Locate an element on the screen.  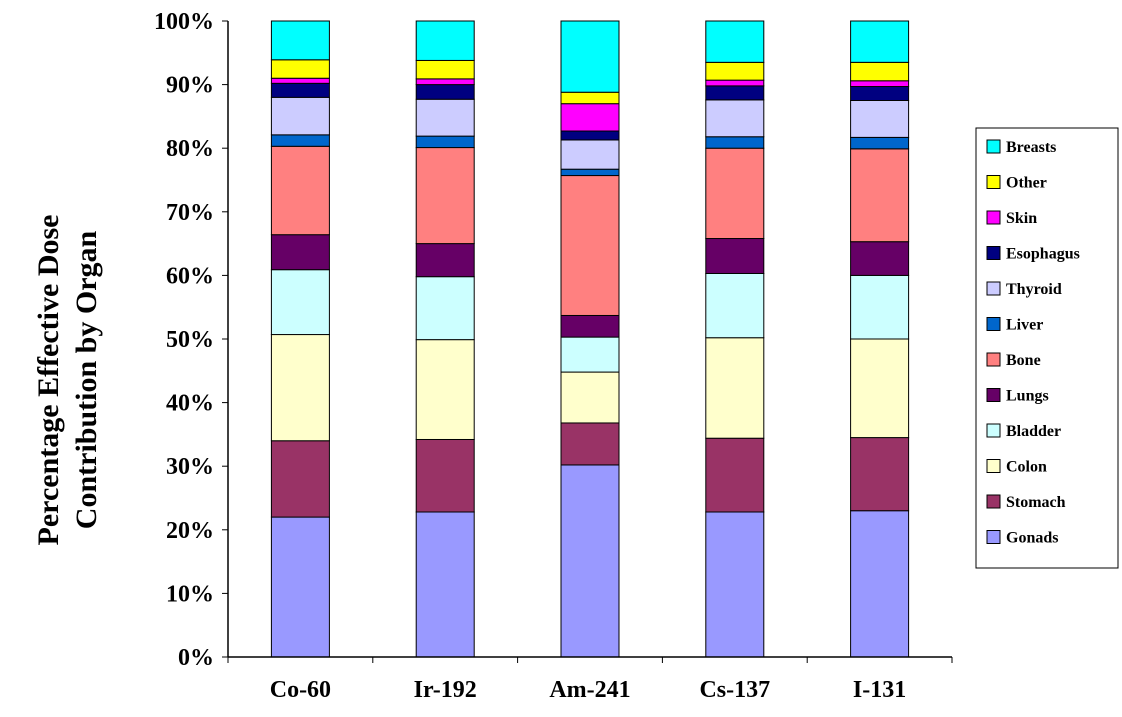
legend-label-lungs: Lungs is located at coordinates (1027, 396).